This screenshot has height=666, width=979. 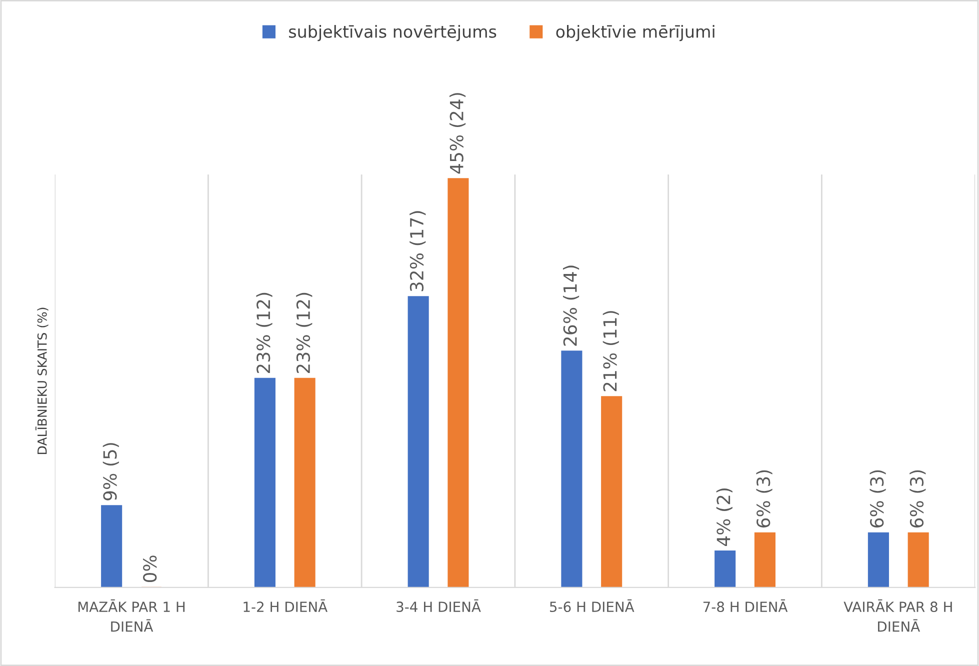 What do you see at coordinates (392, 33) in the screenshot?
I see `legend-label: subjektīvais novērtējums` at bounding box center [392, 33].